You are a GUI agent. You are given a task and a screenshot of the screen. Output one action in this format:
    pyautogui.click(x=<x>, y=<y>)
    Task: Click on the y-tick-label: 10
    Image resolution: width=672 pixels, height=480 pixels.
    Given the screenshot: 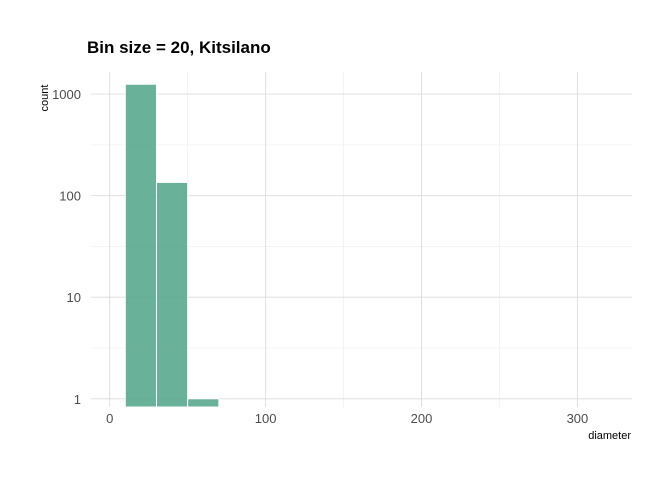 What is the action you would take?
    pyautogui.click(x=74, y=297)
    